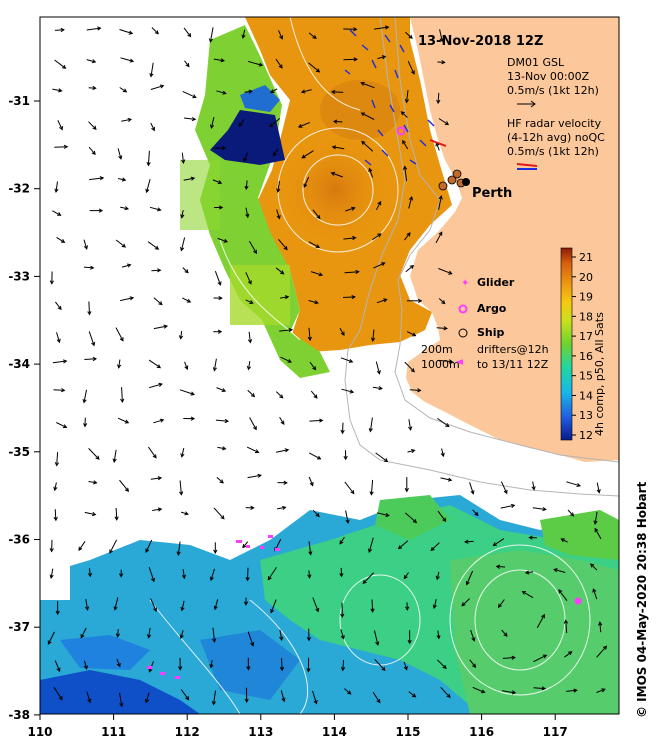  Describe the element at coordinates (452, 180) in the screenshot. I see `ship-markers` at that location.